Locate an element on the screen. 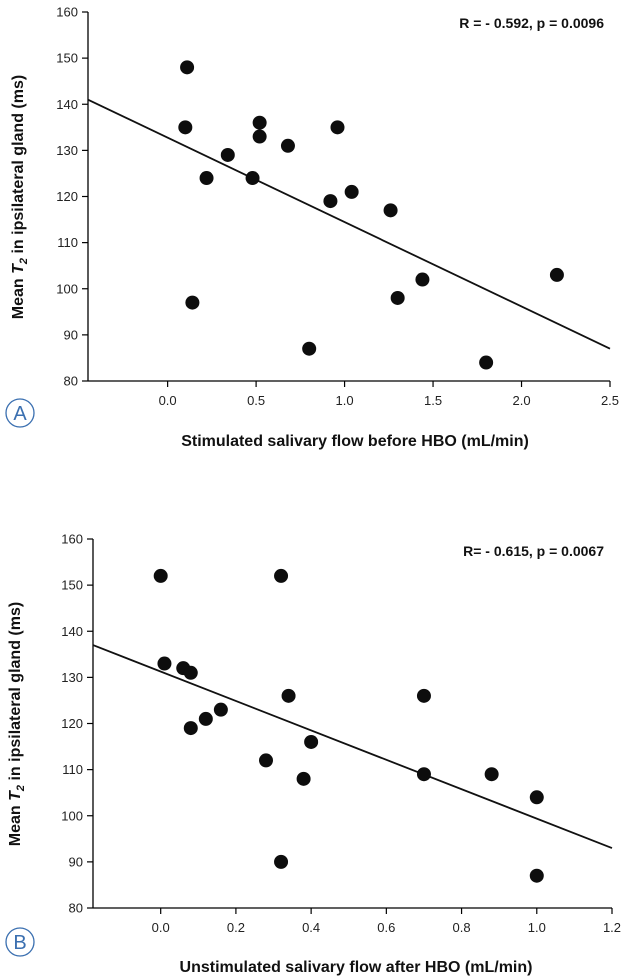 The width and height of the screenshot is (628, 980). panel-a-x-tick-label: 0.0 is located at coordinates (168, 400).